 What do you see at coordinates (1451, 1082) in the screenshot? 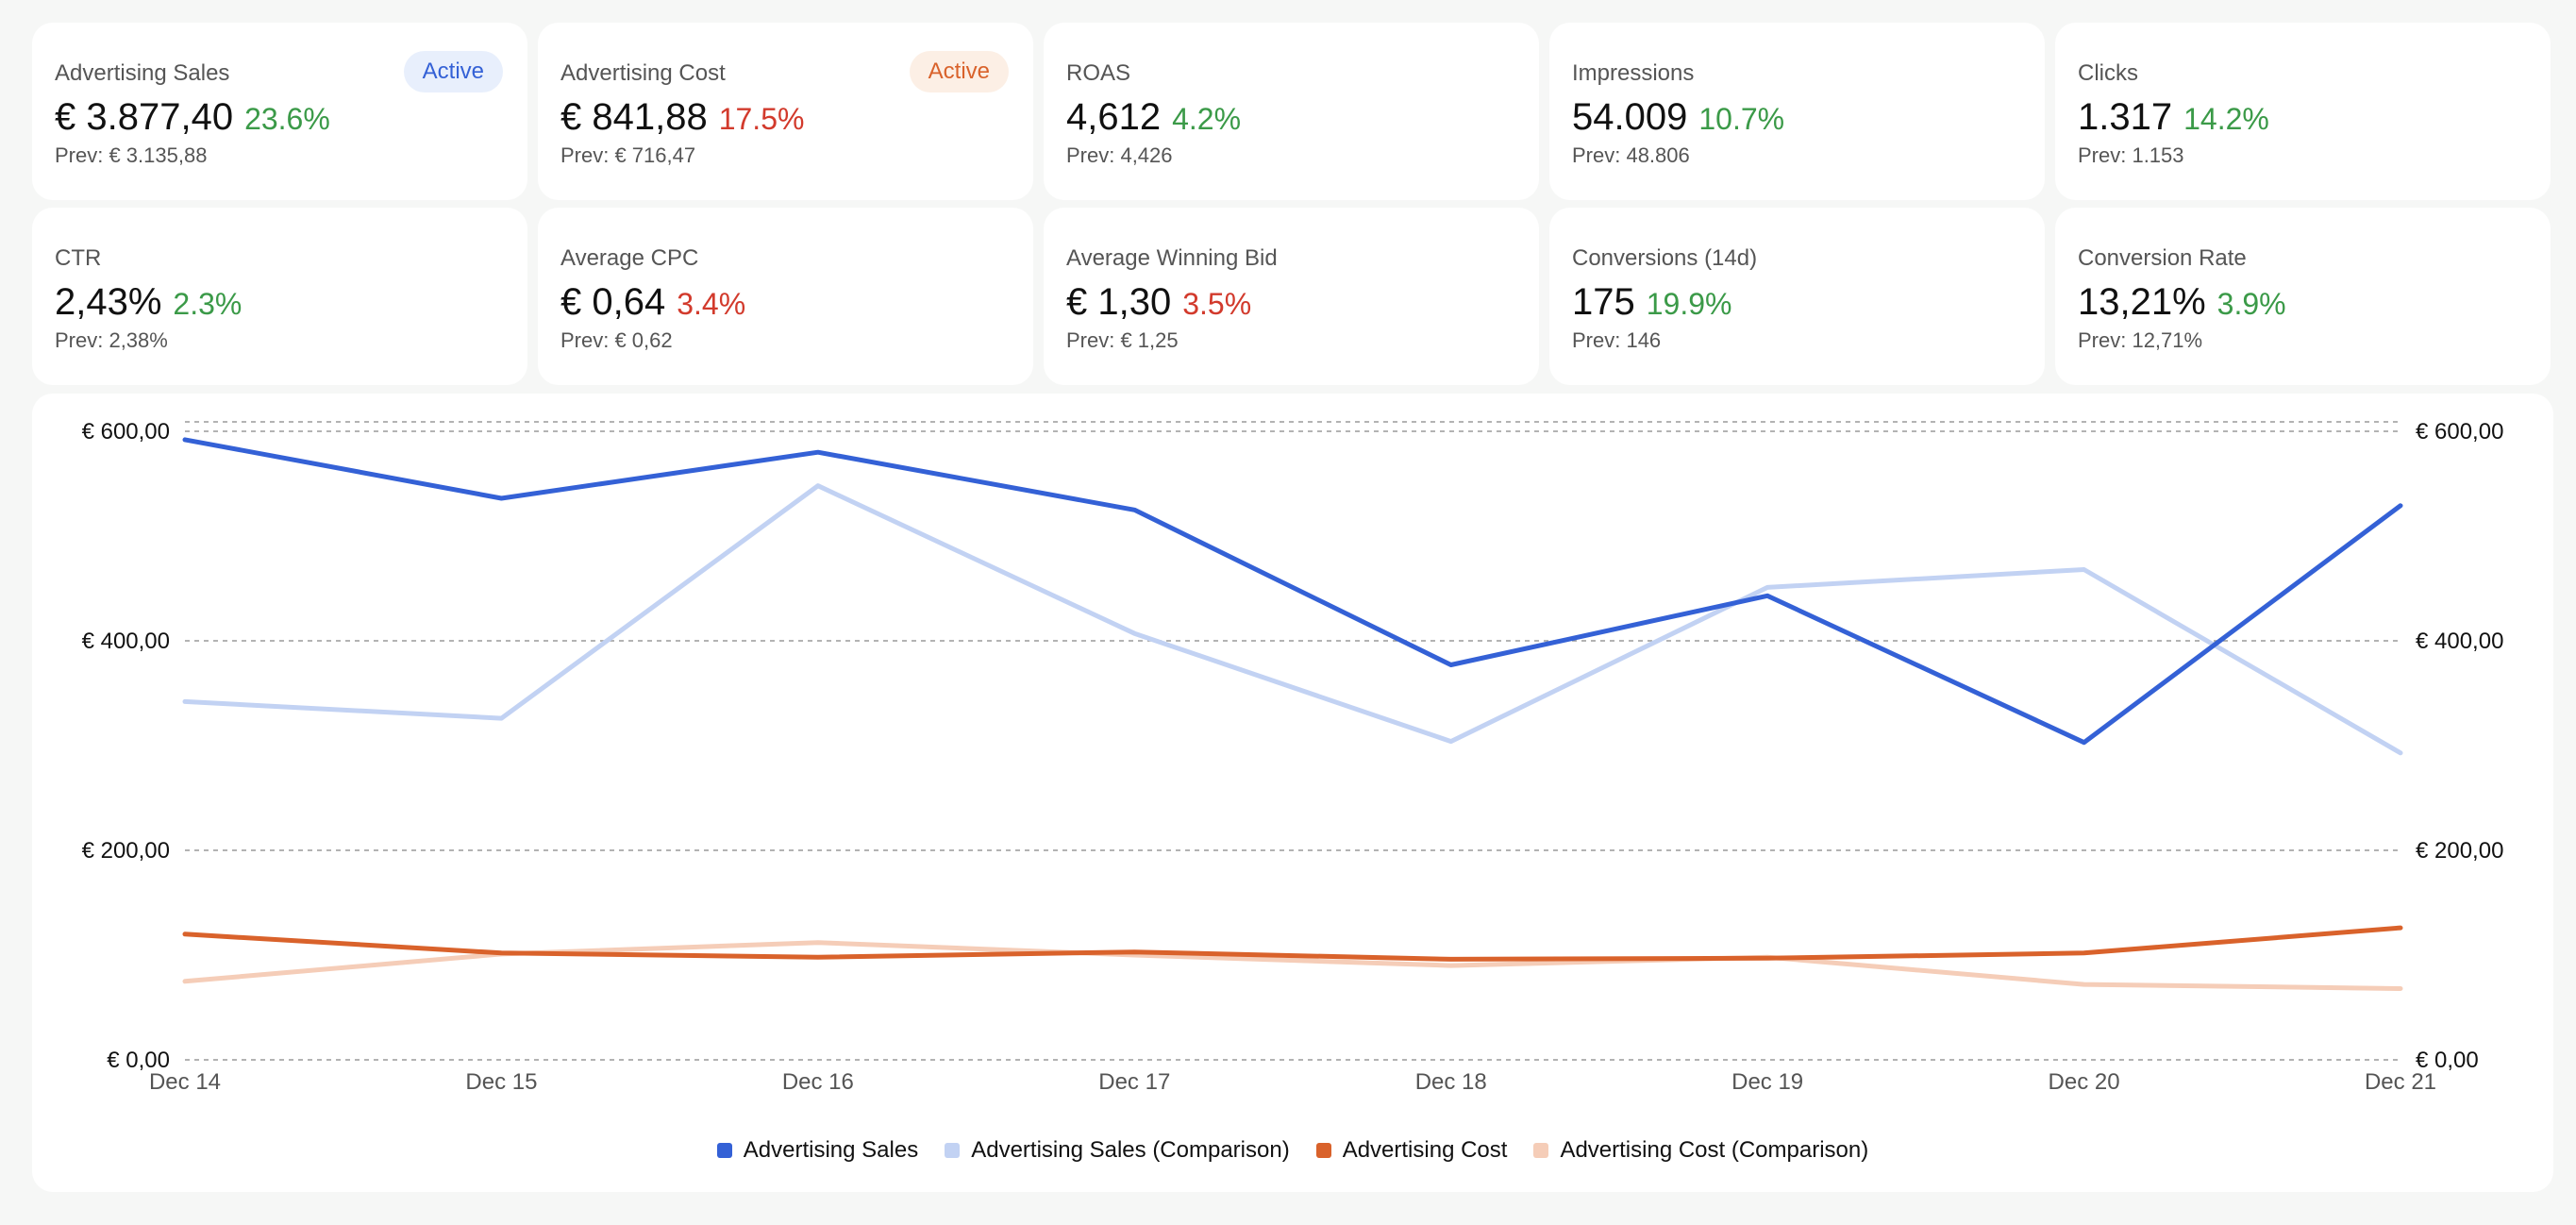
I see `x-tick-label: Dec 18` at bounding box center [1451, 1082].